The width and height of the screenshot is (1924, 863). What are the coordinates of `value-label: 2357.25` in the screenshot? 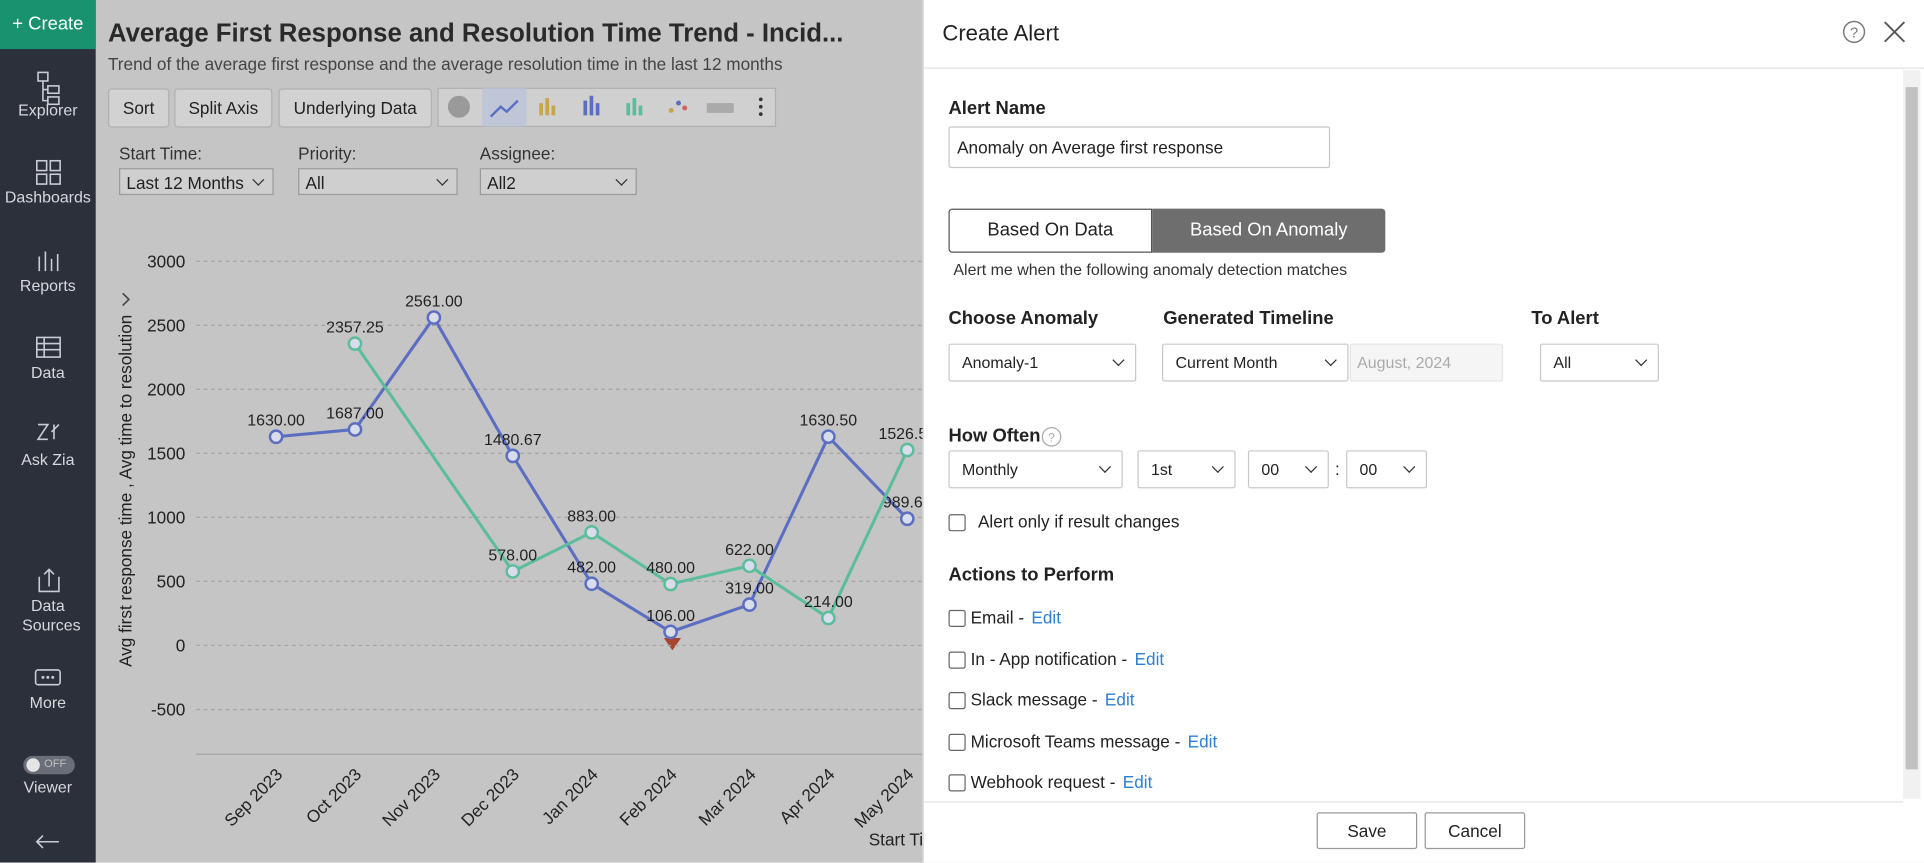 It's located at (355, 328).